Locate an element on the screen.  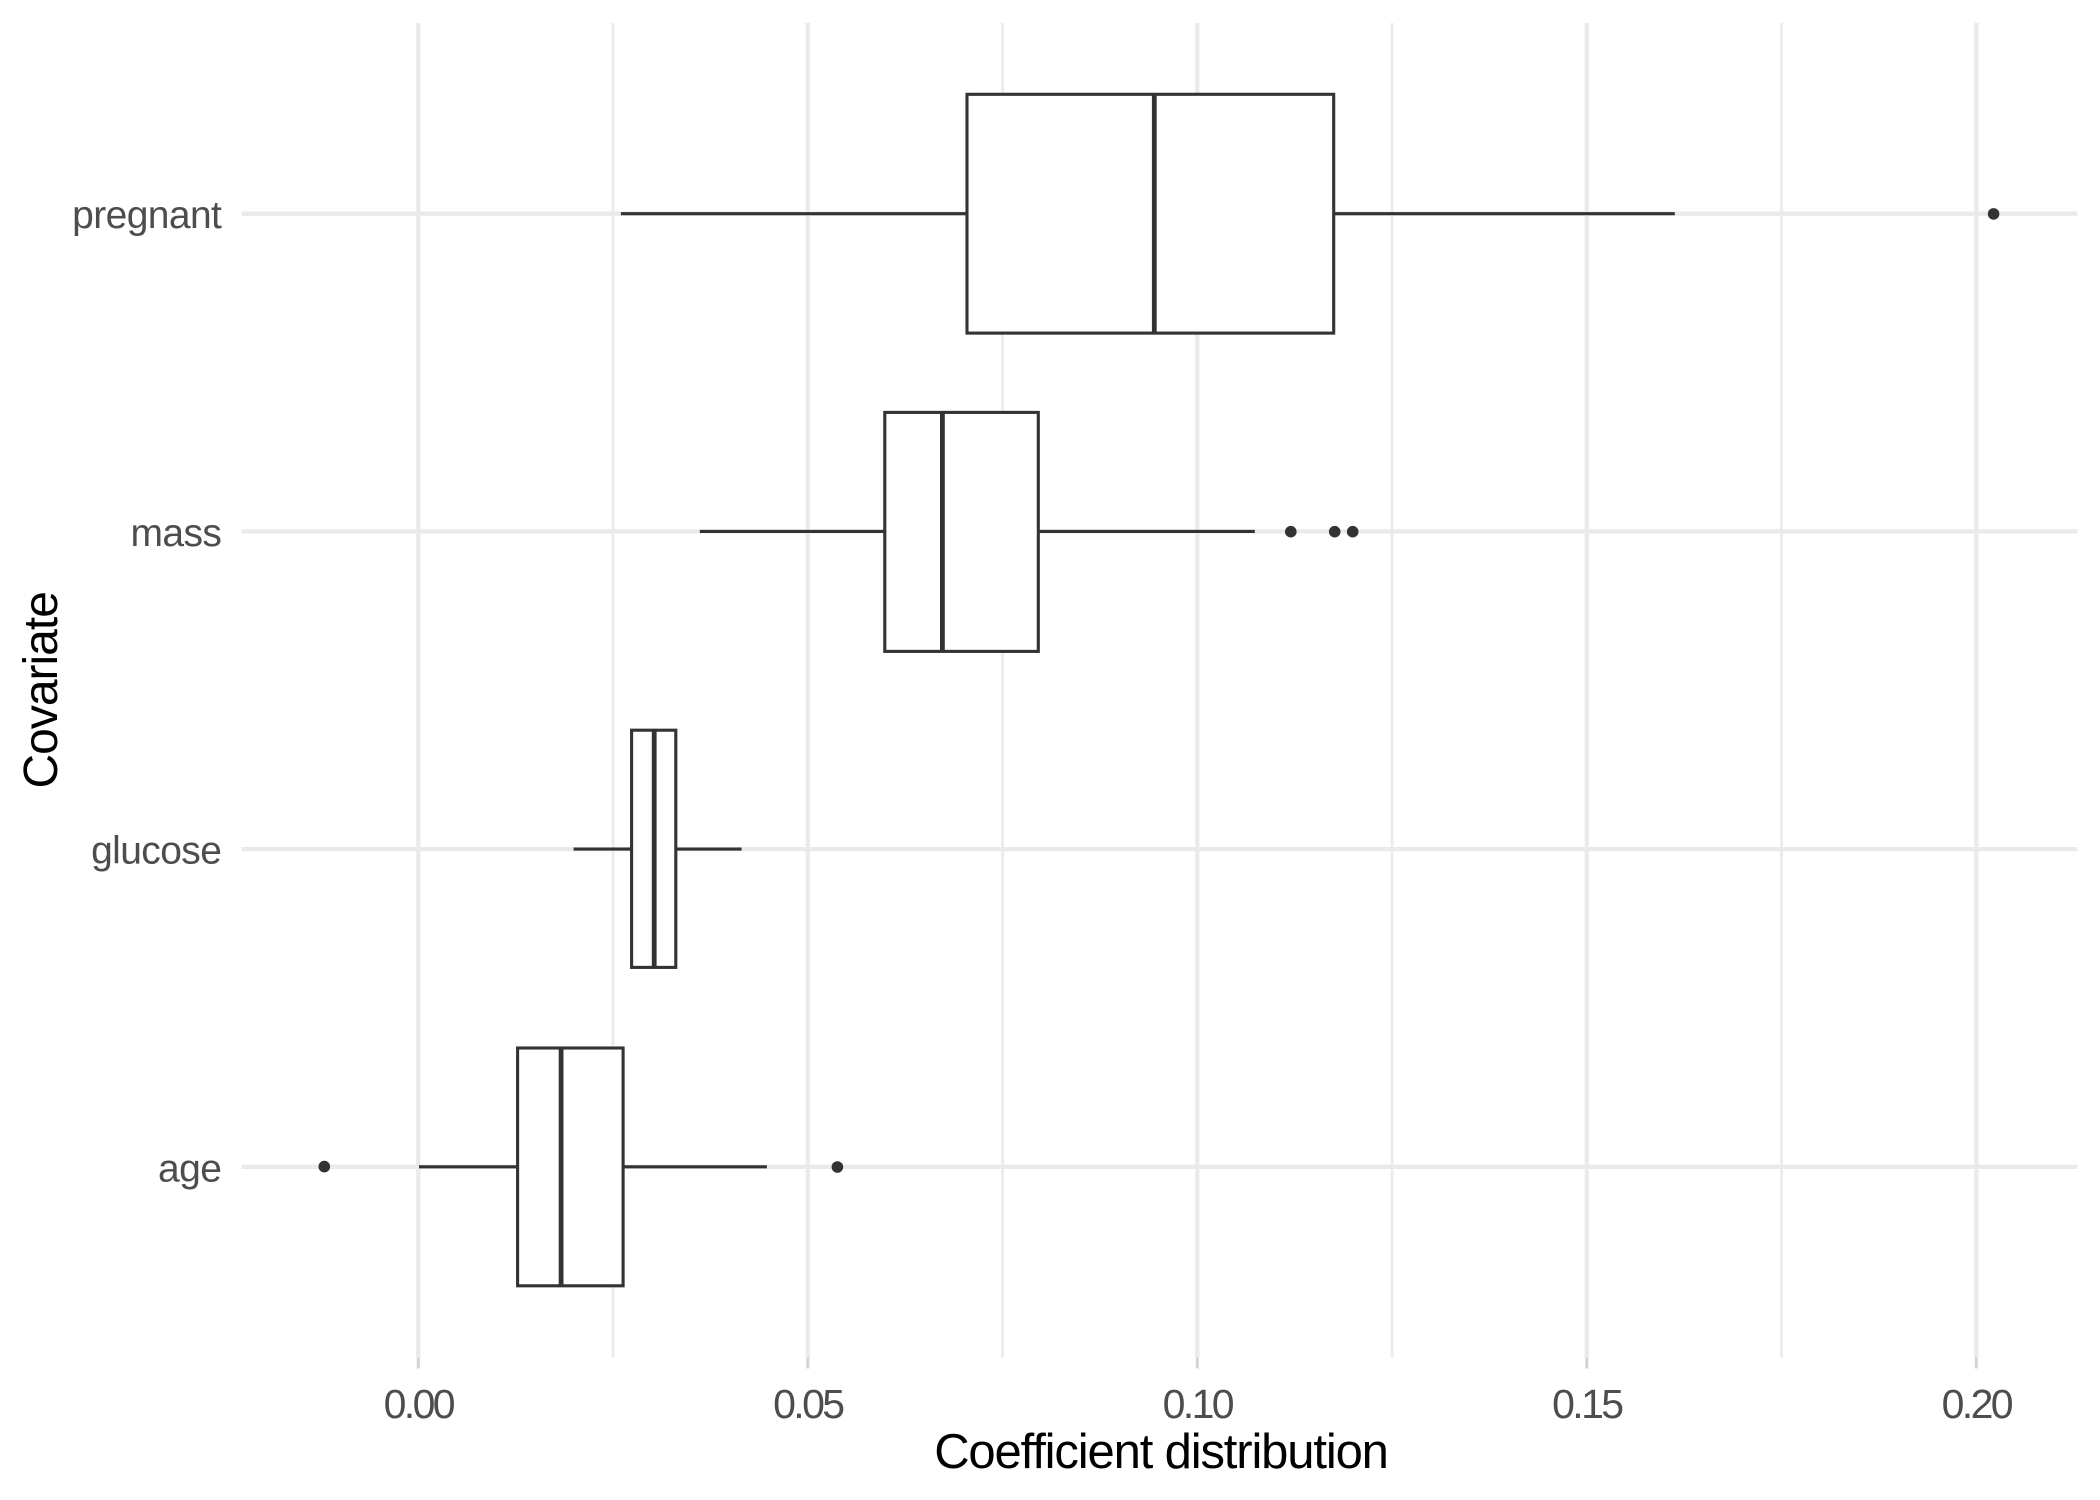
svg-text: pregnant is located at coordinates (147, 215).